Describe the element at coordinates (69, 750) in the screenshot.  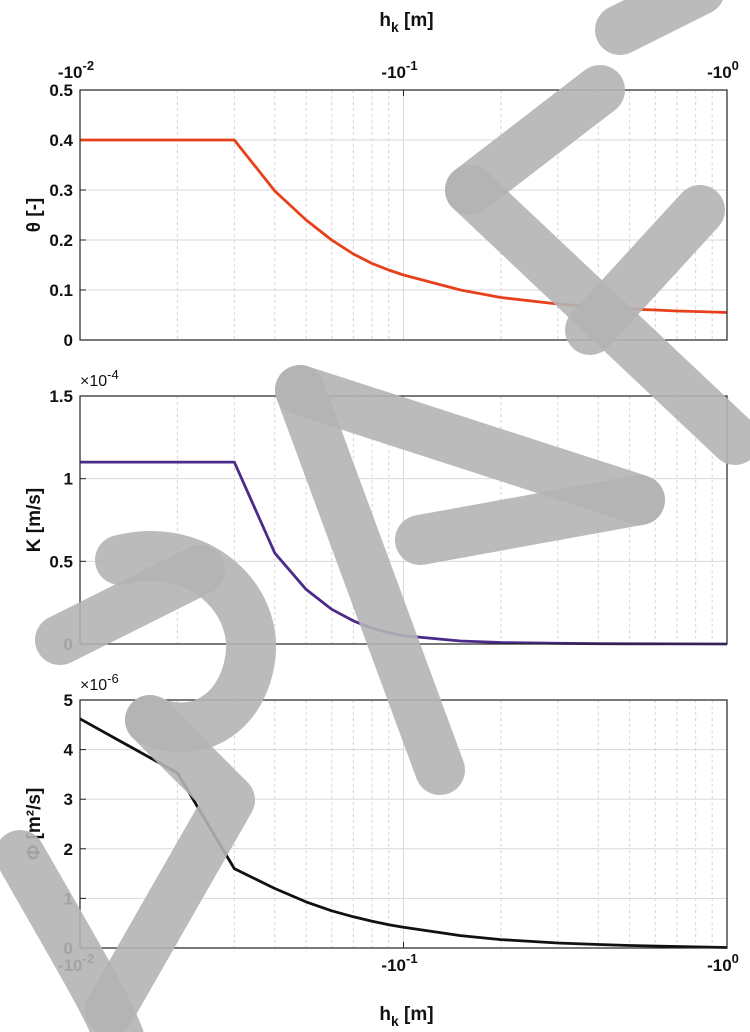
I see `y-tick-label: 4` at that location.